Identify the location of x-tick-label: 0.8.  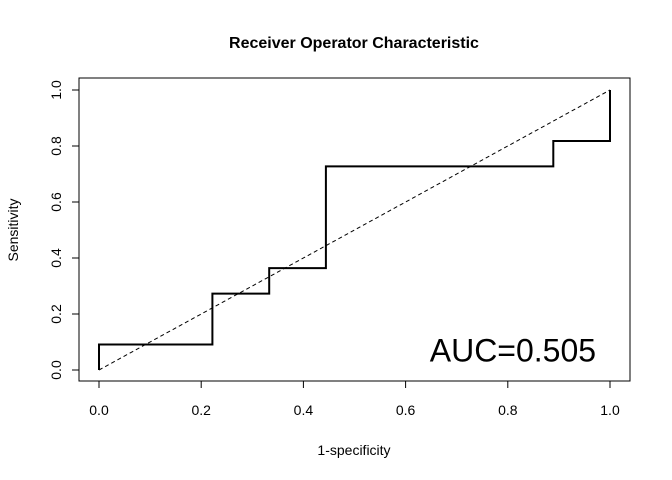
(508, 410).